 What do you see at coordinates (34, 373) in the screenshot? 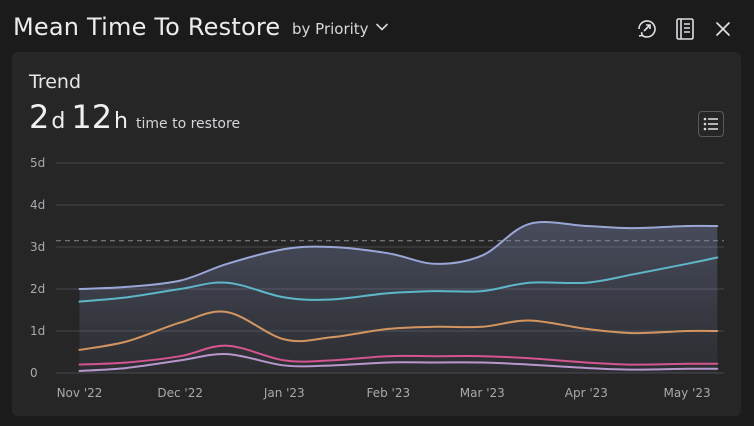
I see `y-tick-label: 0` at bounding box center [34, 373].